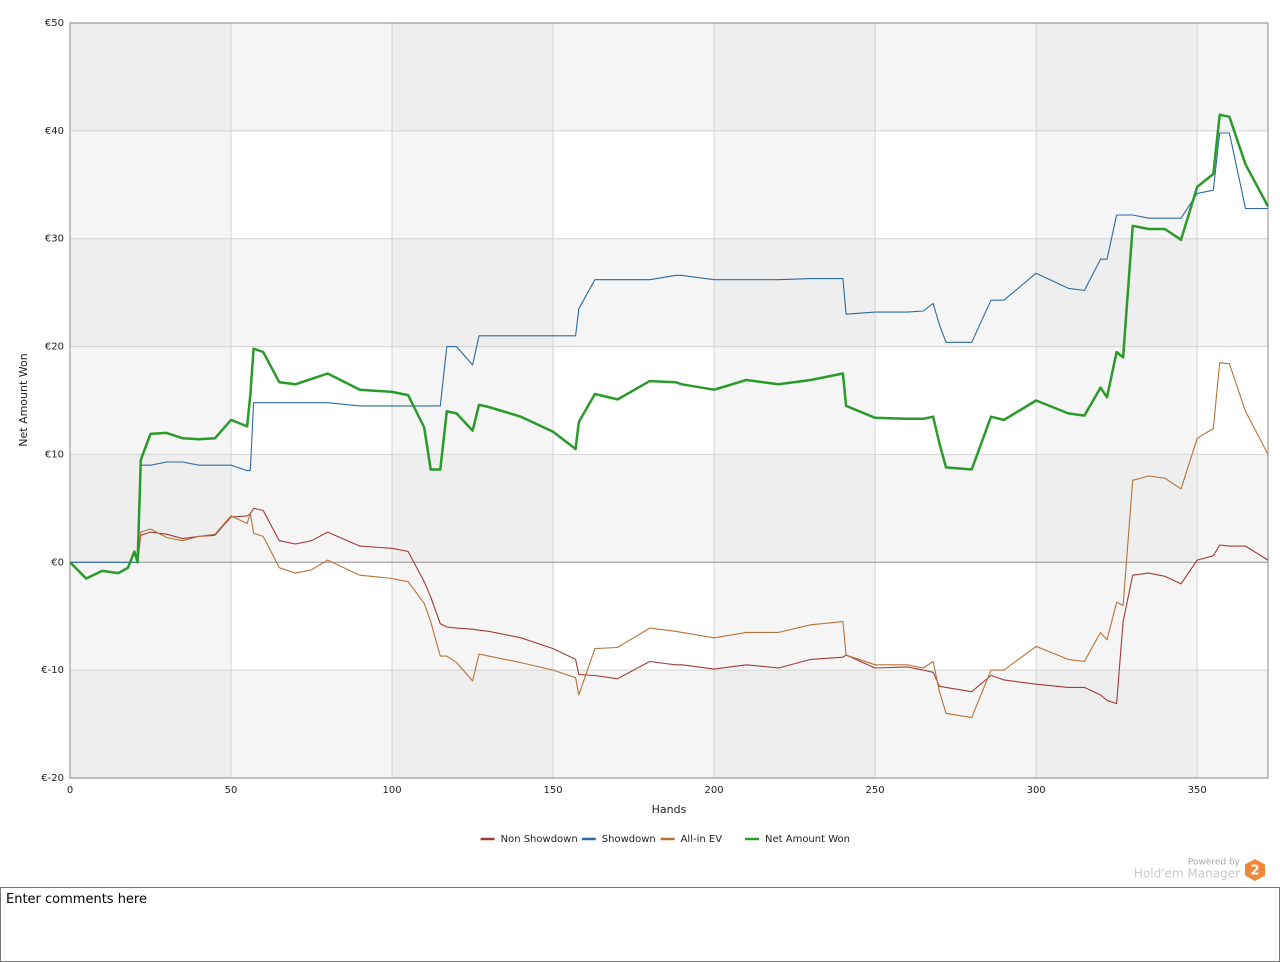  What do you see at coordinates (807, 839) in the screenshot?
I see `legend-label: Net Amount Won` at bounding box center [807, 839].